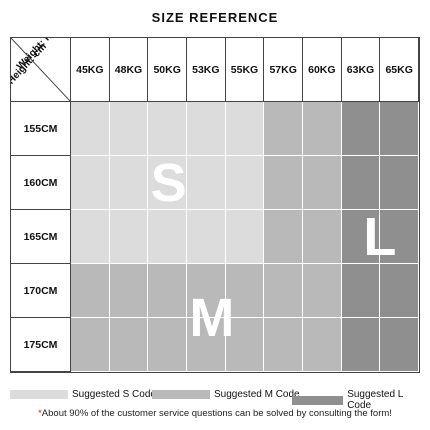 The width and height of the screenshot is (430, 430). What do you see at coordinates (90, 129) in the screenshot?
I see `size-cell-155cm-45kg` at bounding box center [90, 129].